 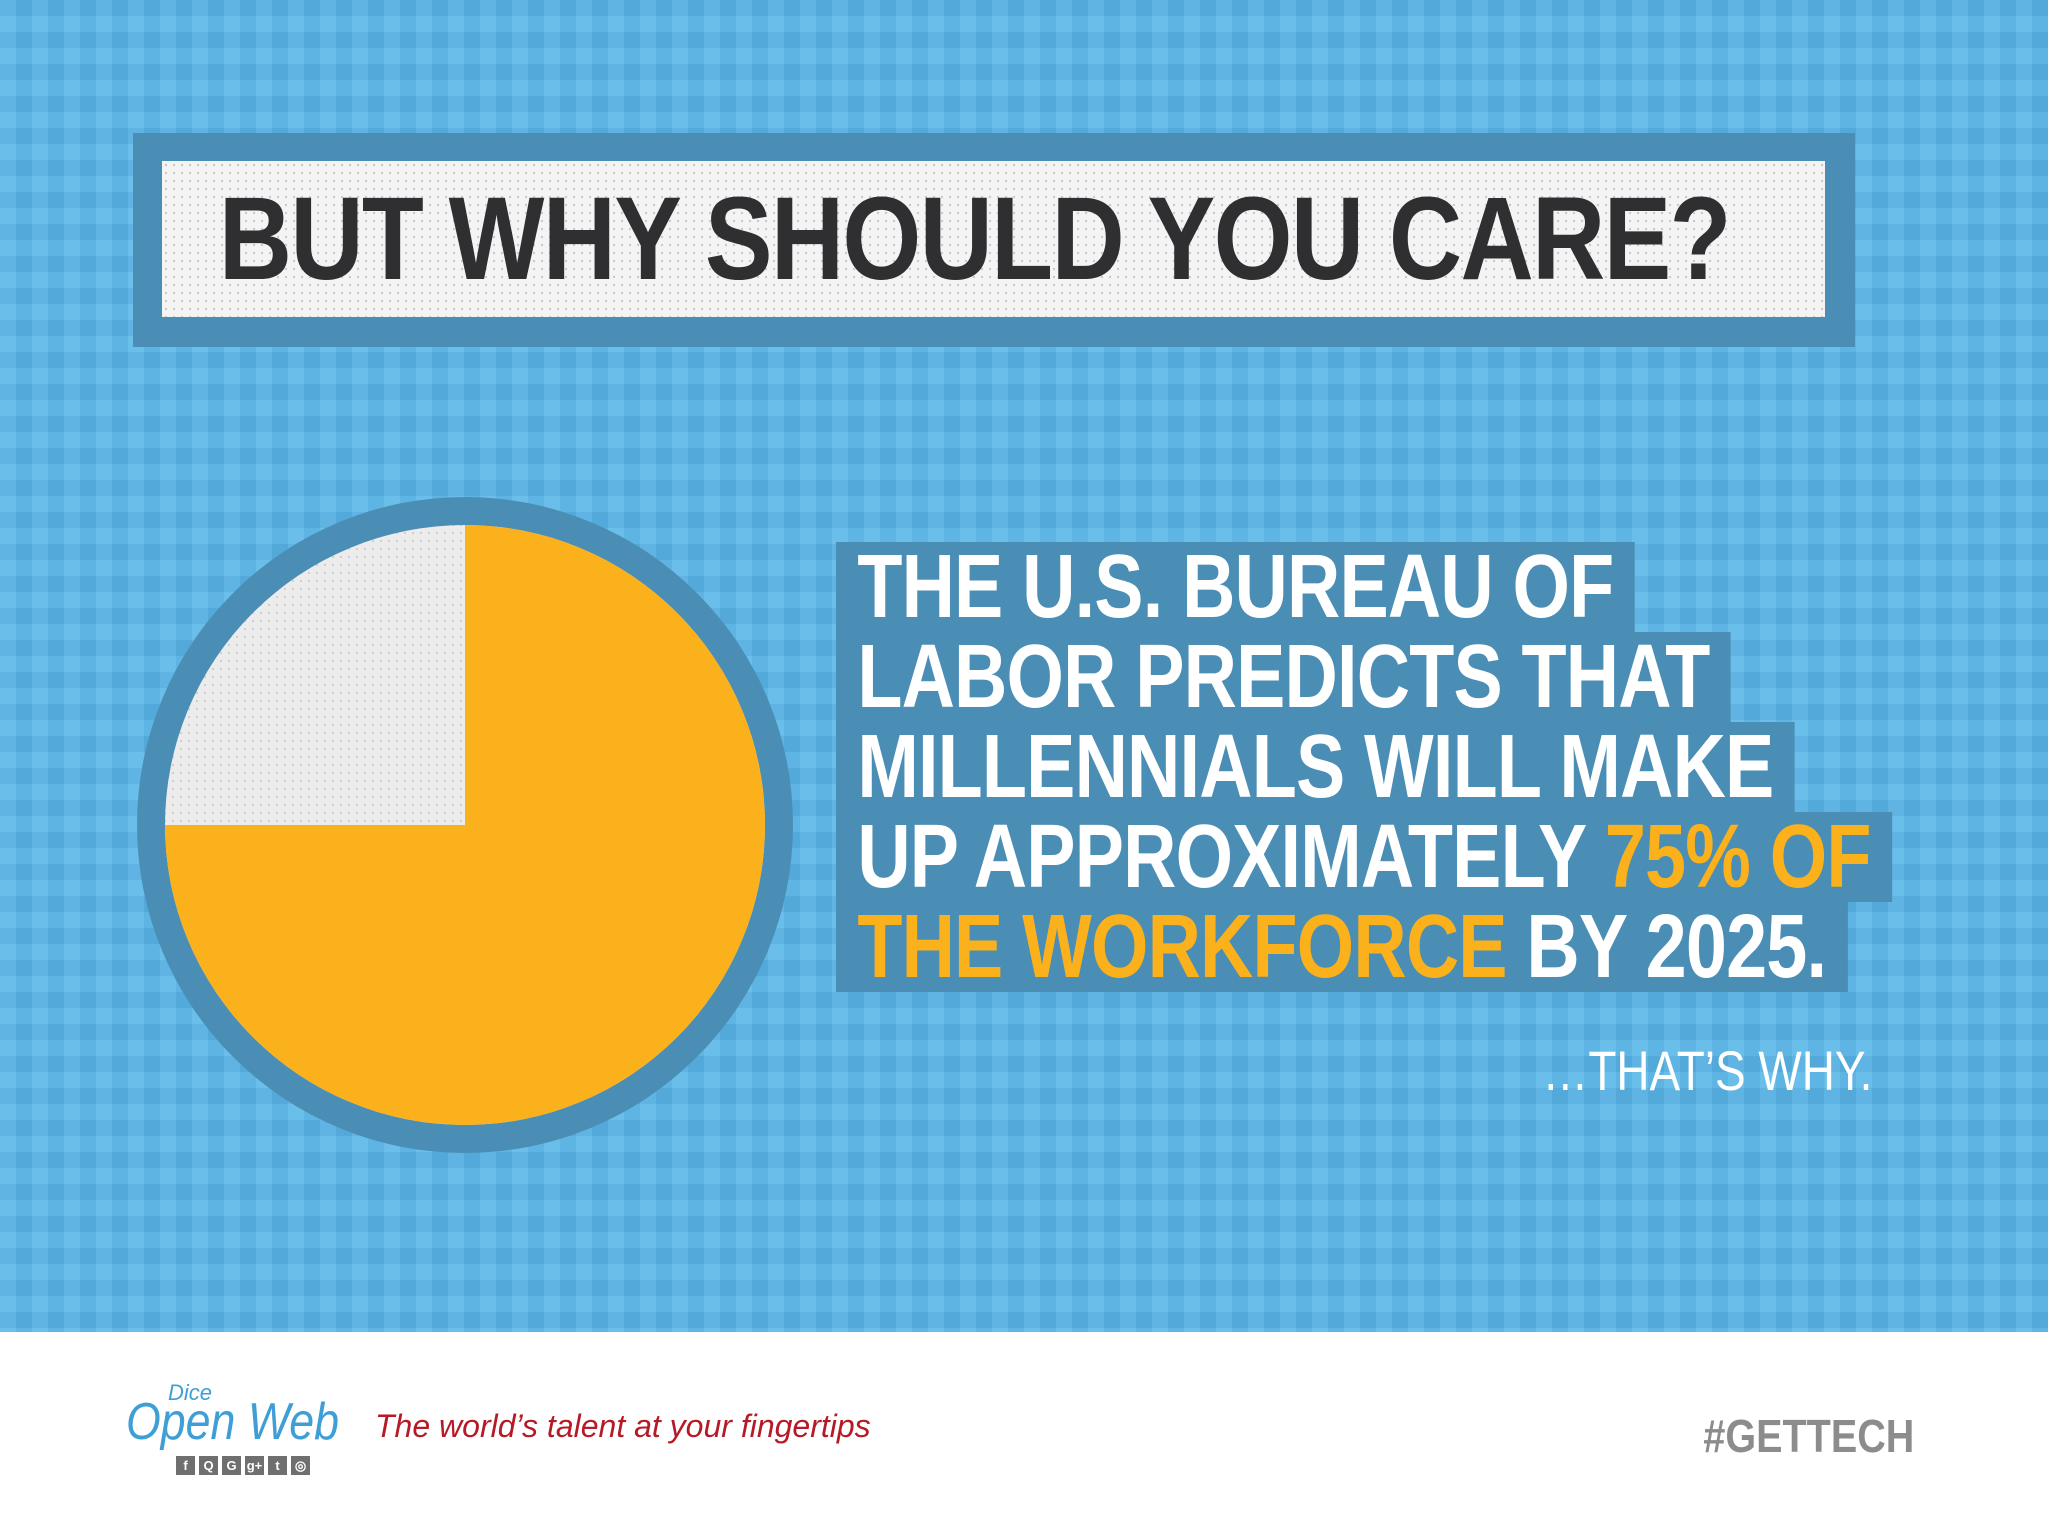 I want to click on title-box: BUT WHY SHOULD YOU CARE?, so click(x=993, y=239).